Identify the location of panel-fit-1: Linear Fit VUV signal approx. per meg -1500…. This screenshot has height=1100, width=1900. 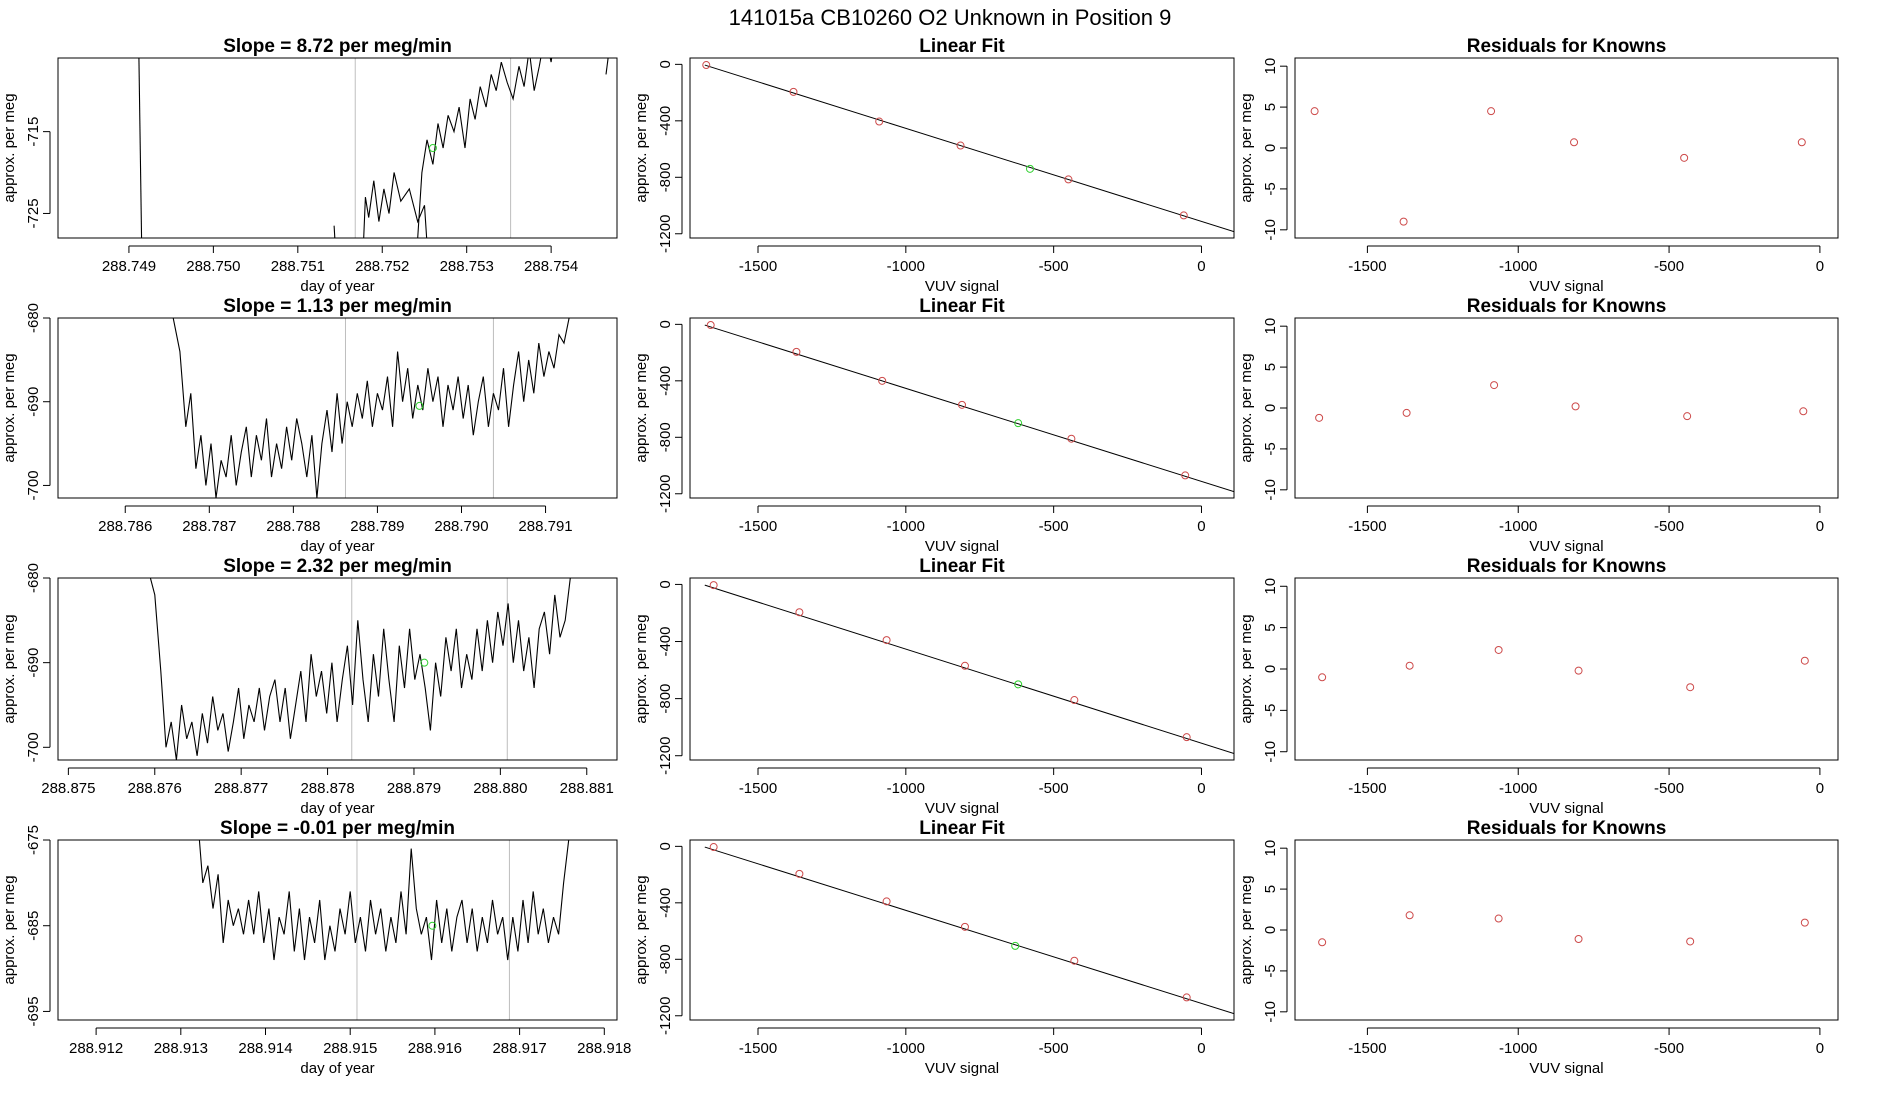
(934, 165).